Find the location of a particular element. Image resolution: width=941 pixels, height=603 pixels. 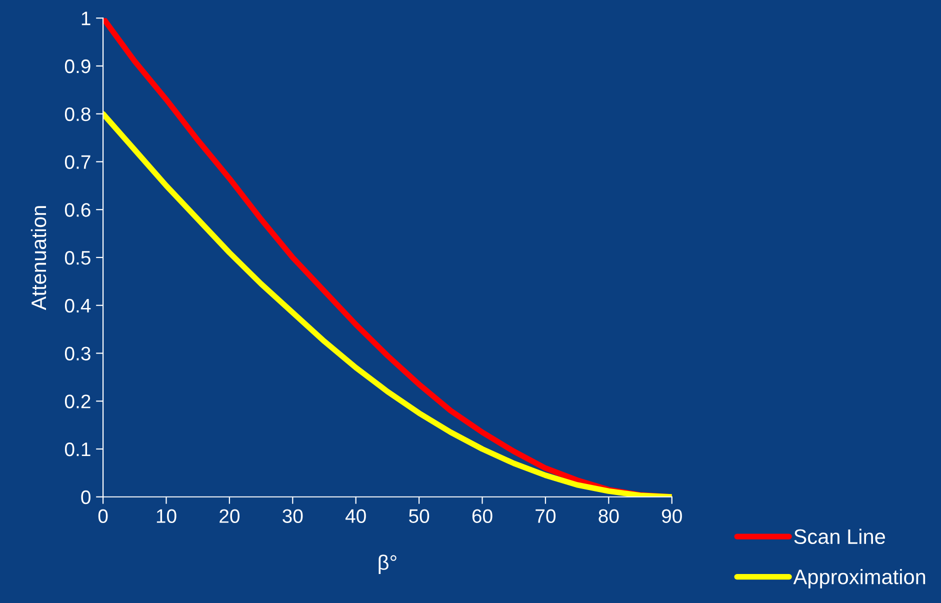

x-tick-label: 90 is located at coordinates (672, 516).